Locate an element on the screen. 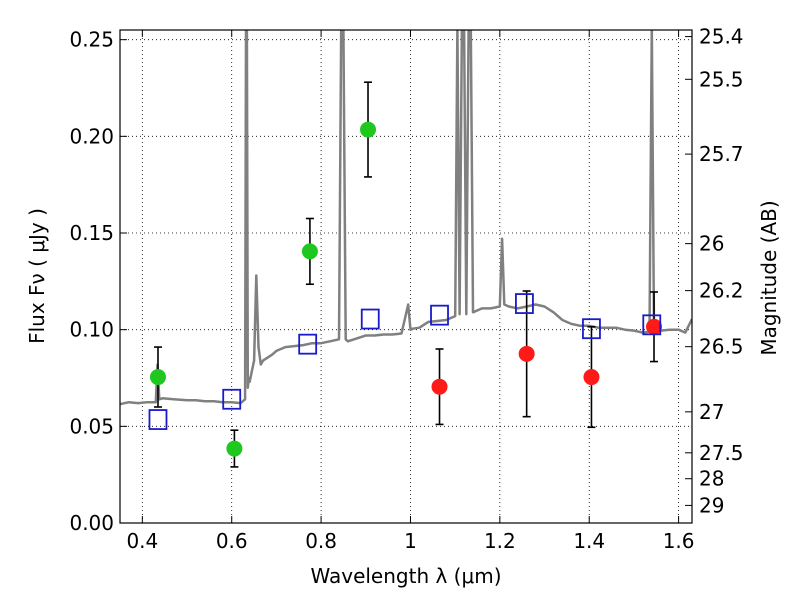 The height and width of the screenshot is (600, 800). y-tick-label: 0.10 is located at coordinates (91, 330).